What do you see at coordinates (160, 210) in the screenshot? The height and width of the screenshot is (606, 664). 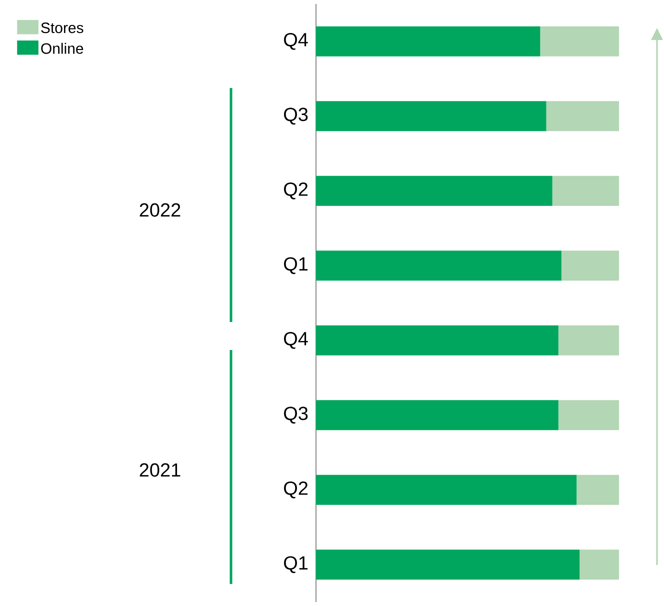 I see `text: 2022` at bounding box center [160, 210].